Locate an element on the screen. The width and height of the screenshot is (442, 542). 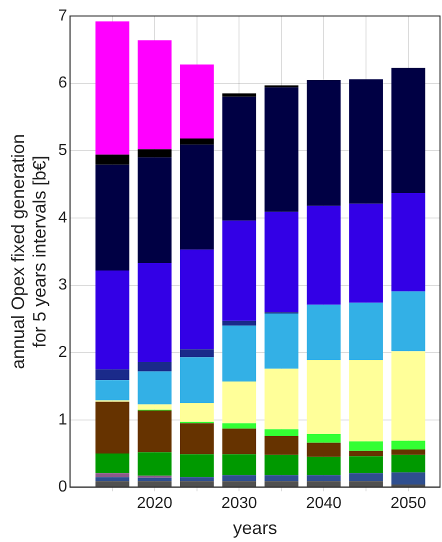
y-tick-label: 7 is located at coordinates (63, 15).